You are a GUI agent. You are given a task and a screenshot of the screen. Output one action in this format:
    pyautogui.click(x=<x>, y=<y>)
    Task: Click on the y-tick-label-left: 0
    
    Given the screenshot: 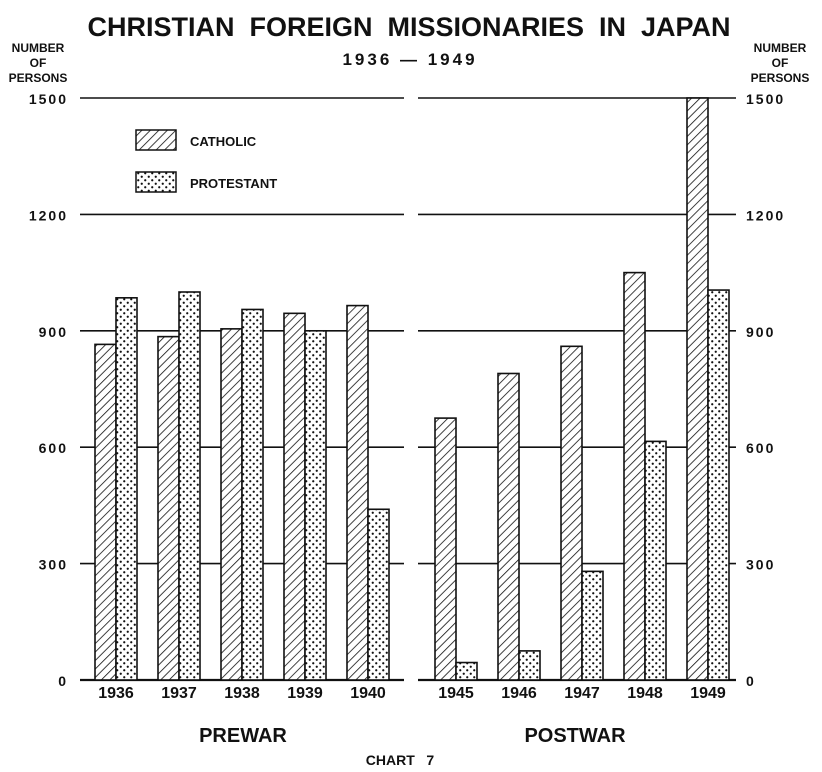 What is the action you would take?
    pyautogui.click(x=63, y=681)
    